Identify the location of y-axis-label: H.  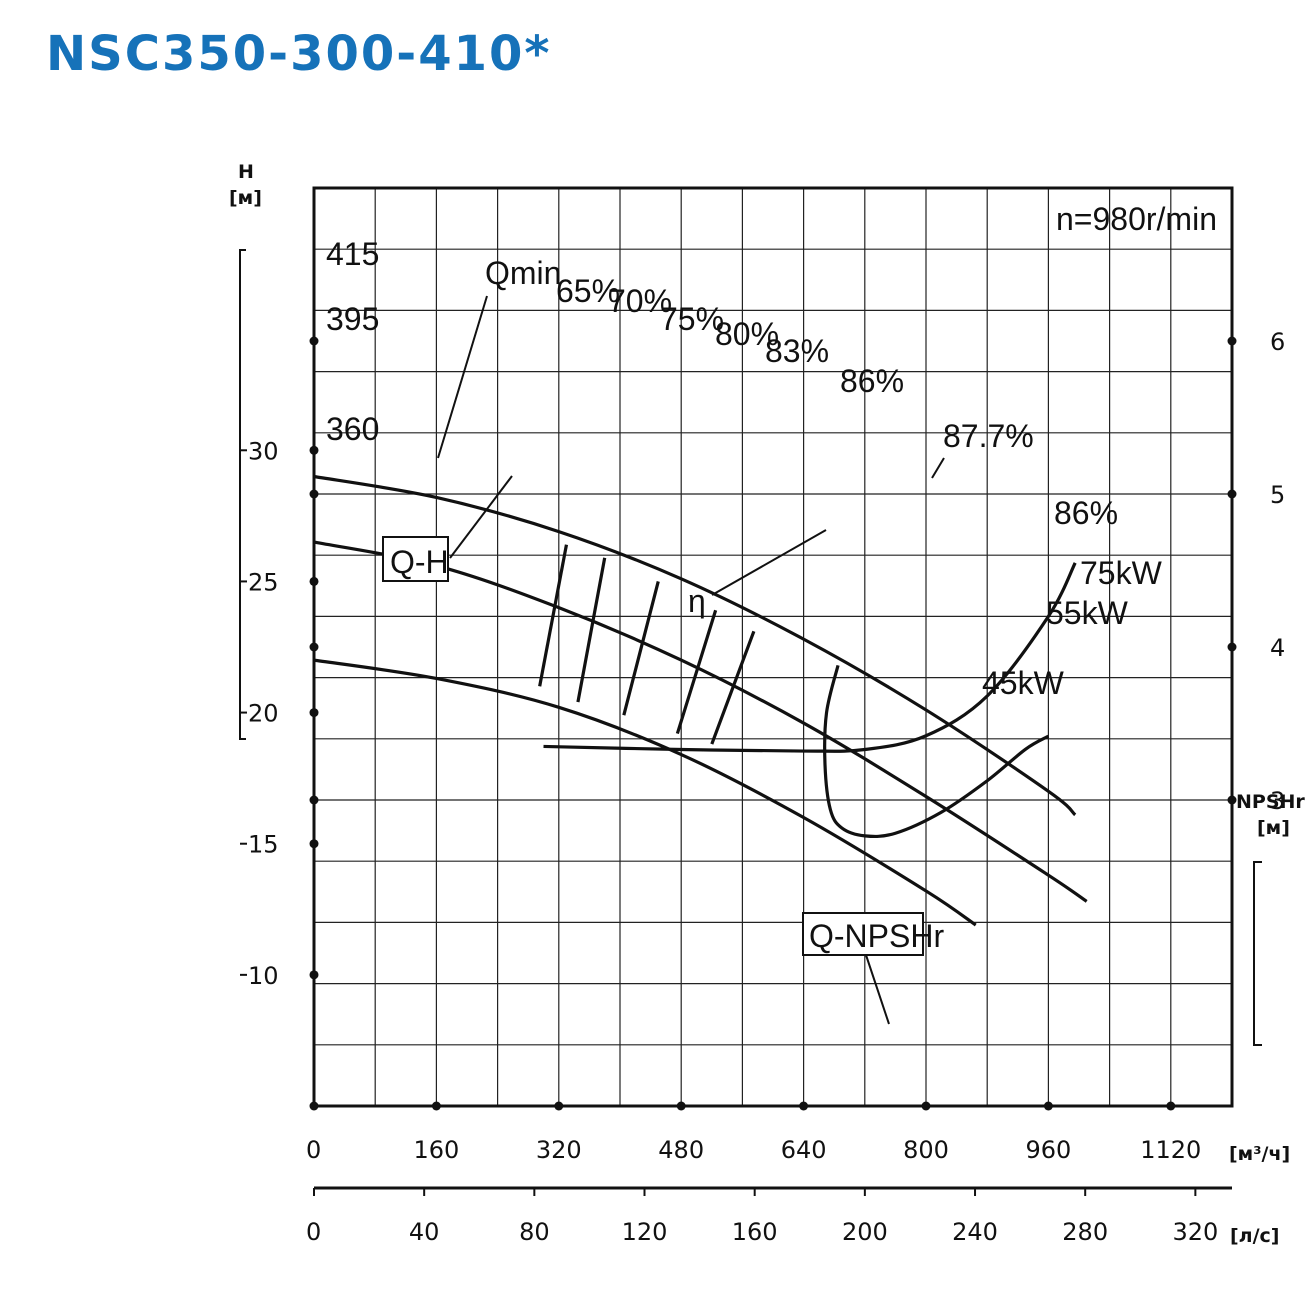
(246, 172).